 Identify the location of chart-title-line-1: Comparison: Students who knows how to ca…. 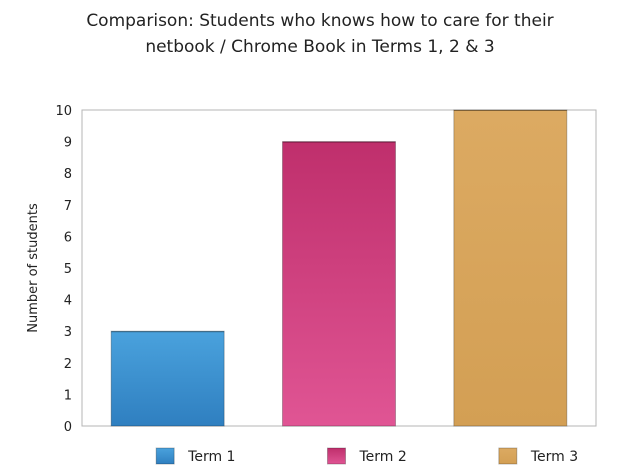
(319, 21).